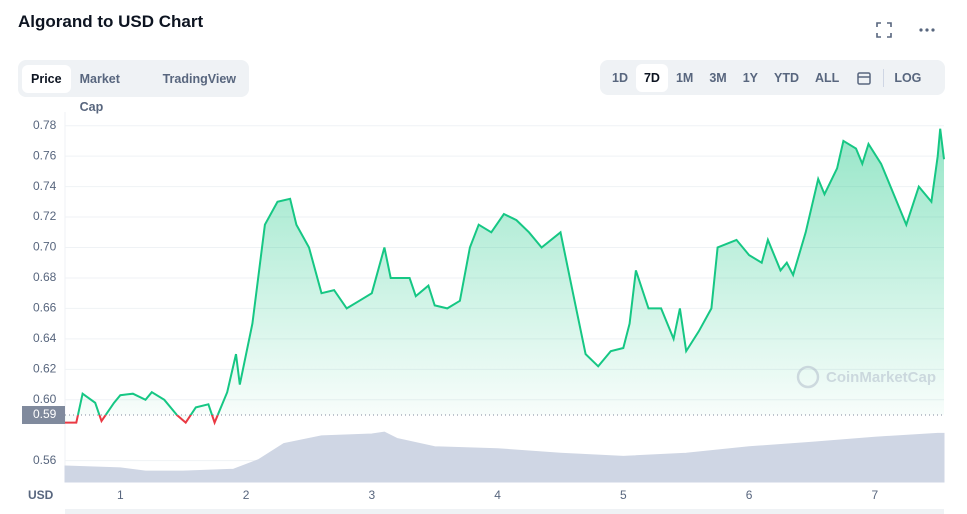  Describe the element at coordinates (684, 77) in the screenshot. I see `tab-button: 1M` at that location.